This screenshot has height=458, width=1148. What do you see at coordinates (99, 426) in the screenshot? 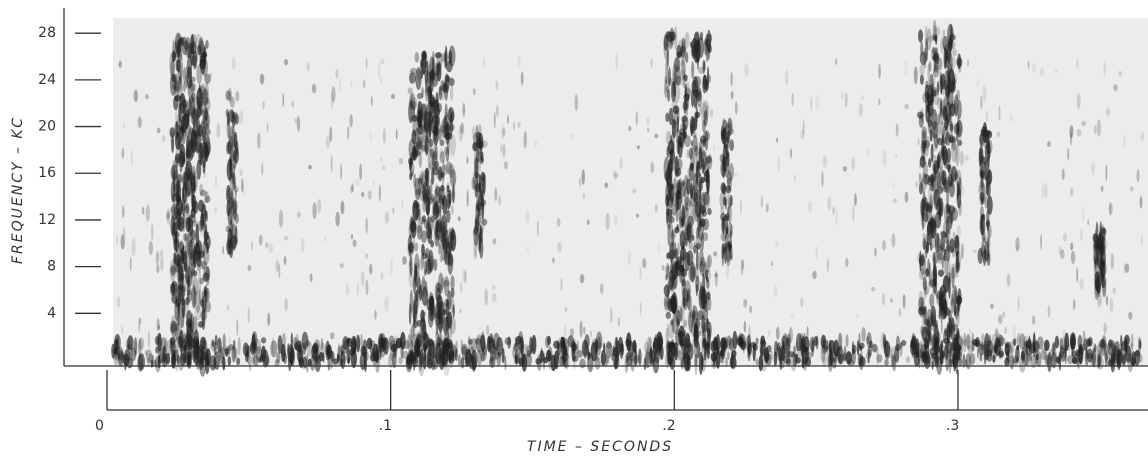
I see `x-tick-label: 0` at bounding box center [99, 426].